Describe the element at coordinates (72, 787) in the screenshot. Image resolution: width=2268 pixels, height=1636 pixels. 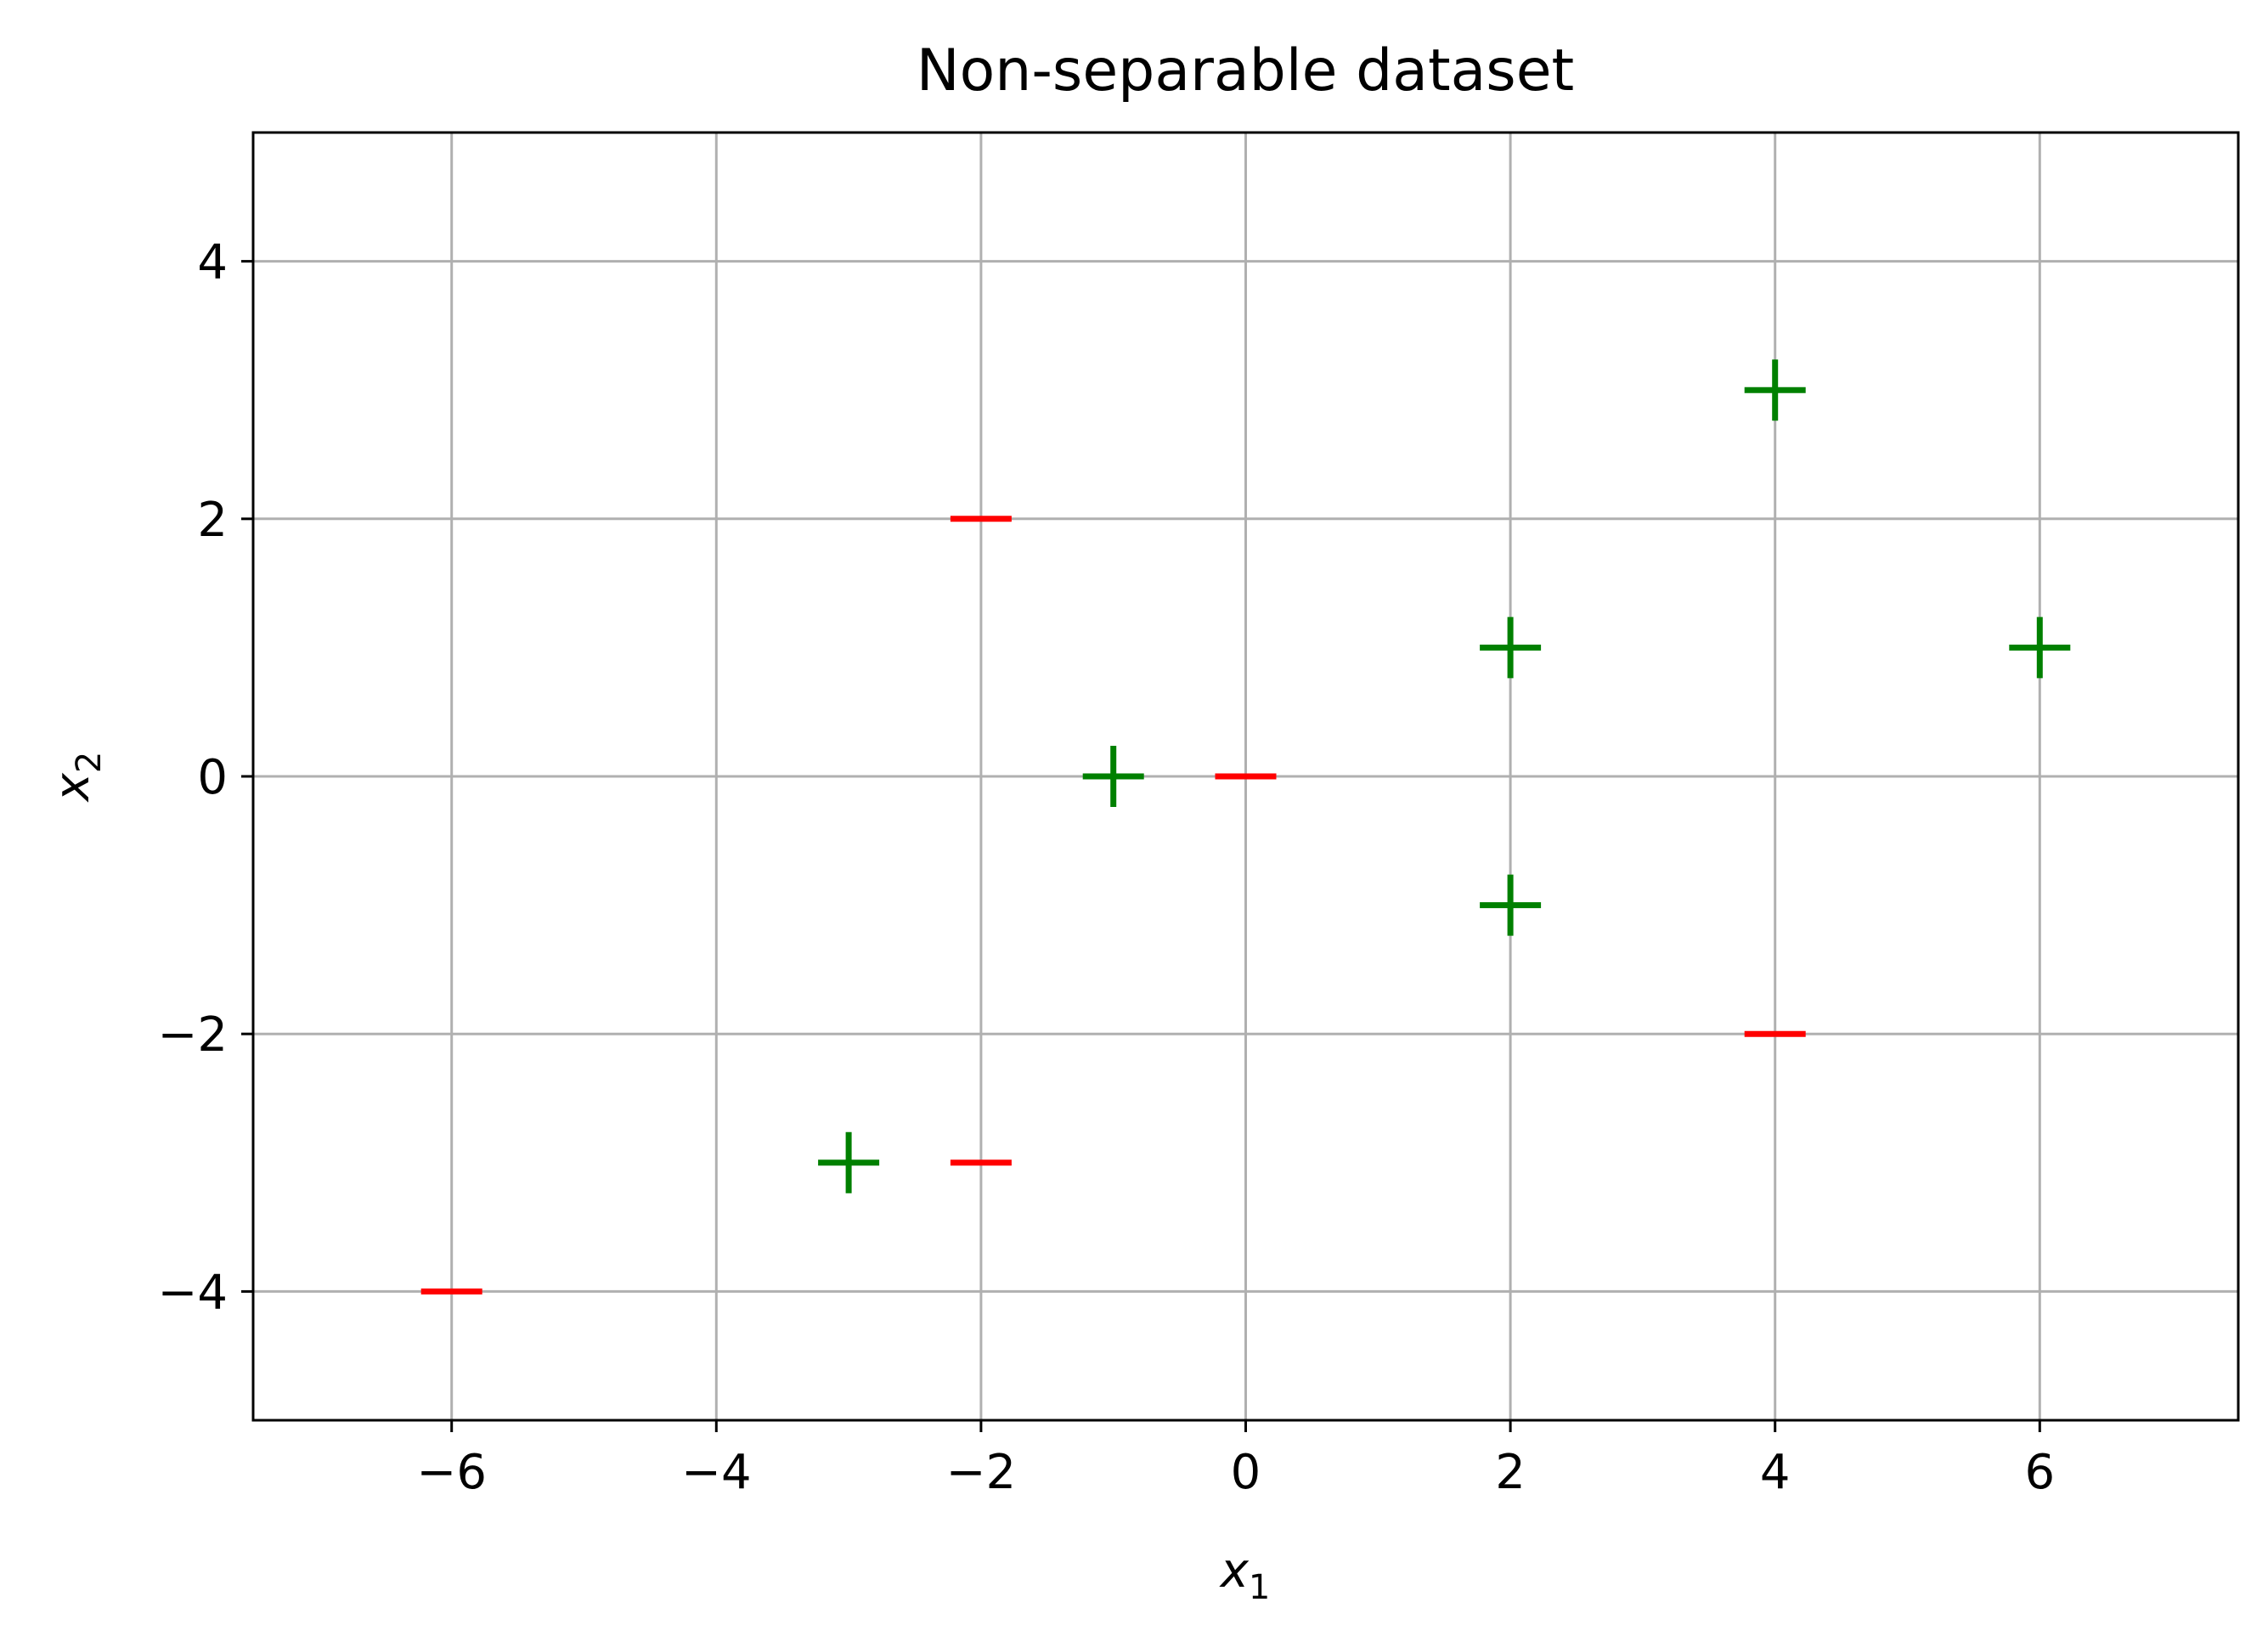
I see `y-axis-label-base: x` at that location.